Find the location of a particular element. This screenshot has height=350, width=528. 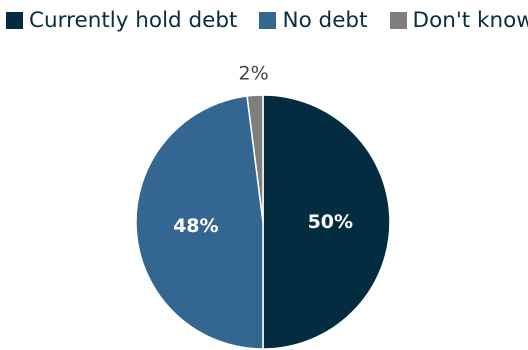

legend-item-no-debt: No debt is located at coordinates (313, 20).